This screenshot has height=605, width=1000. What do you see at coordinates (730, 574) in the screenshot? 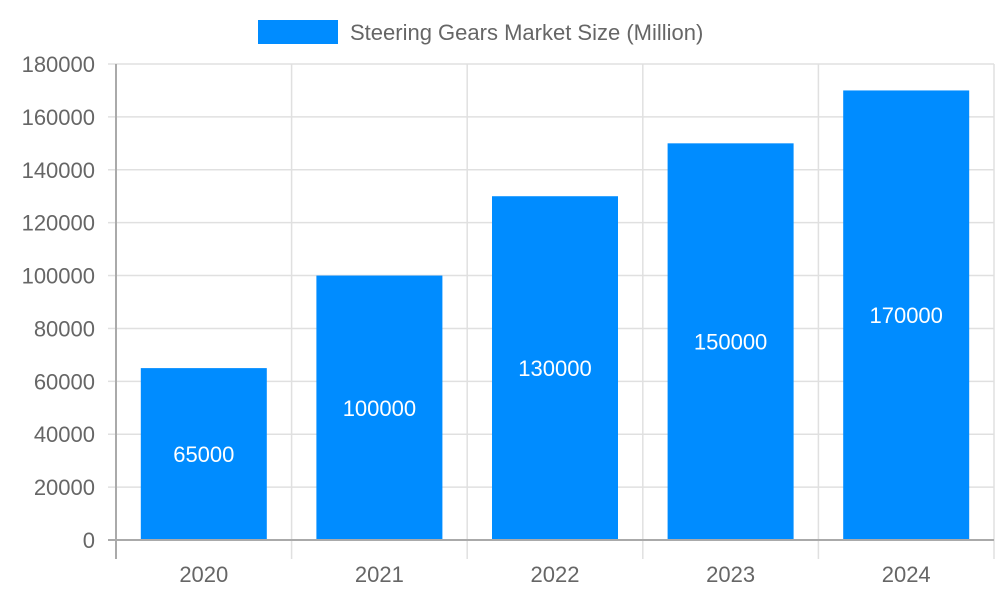
I see `x-tick-label: 2023` at bounding box center [730, 574].